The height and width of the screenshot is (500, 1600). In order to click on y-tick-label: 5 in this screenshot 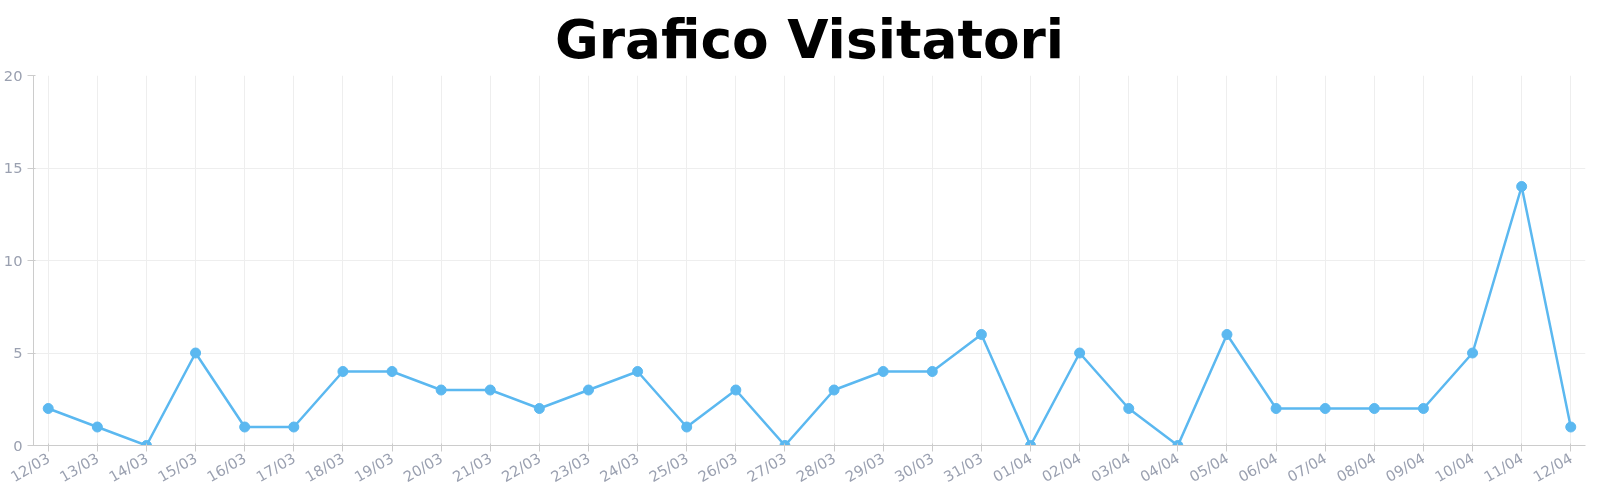, I will do `click(18, 352)`.